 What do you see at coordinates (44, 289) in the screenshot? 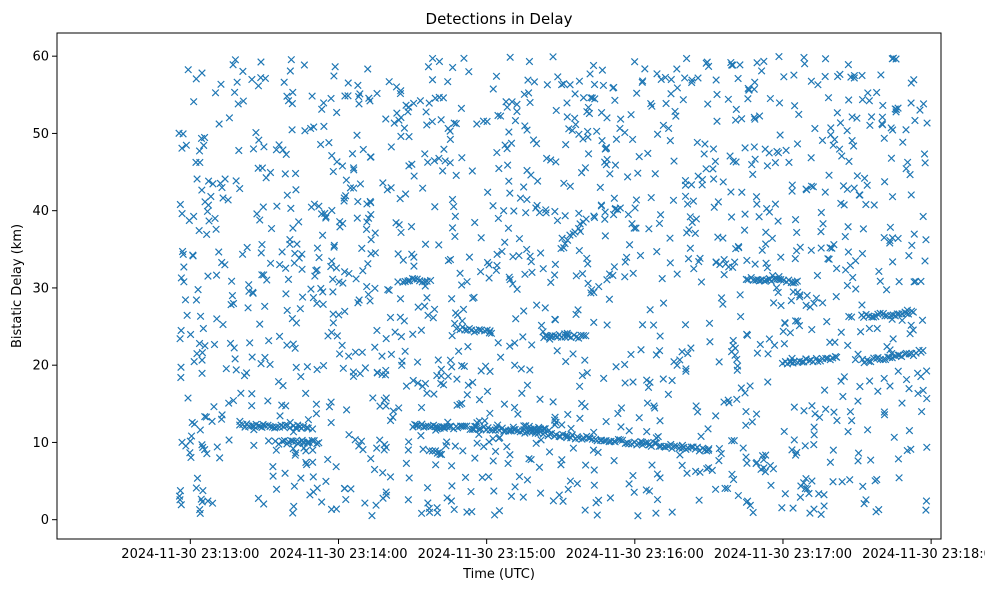
I see `y-axis-ticks: 0 10 20 30 40 50 60` at bounding box center [44, 289].